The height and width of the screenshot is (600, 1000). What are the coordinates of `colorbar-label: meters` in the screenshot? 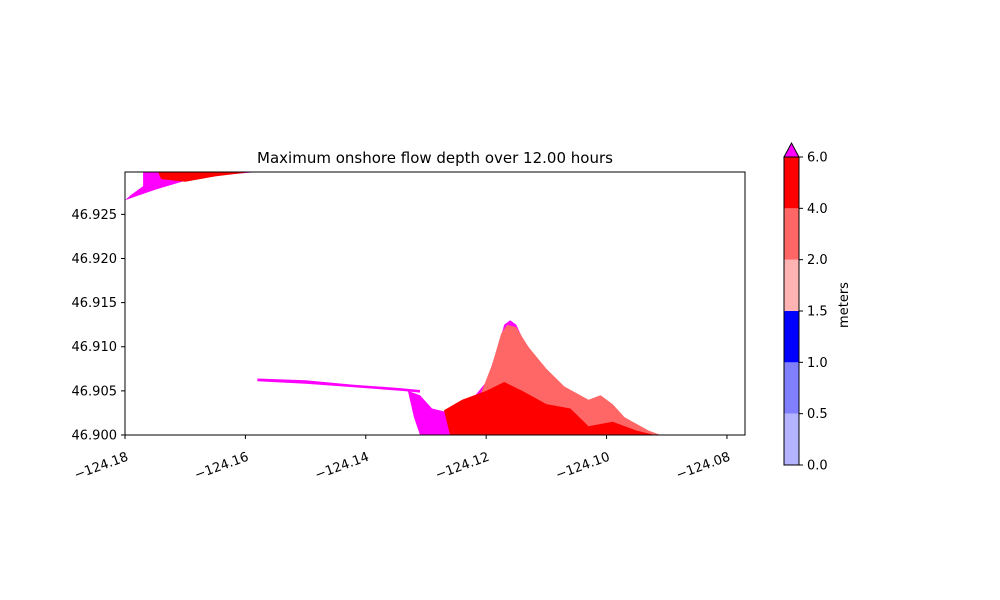 It's located at (844, 305).